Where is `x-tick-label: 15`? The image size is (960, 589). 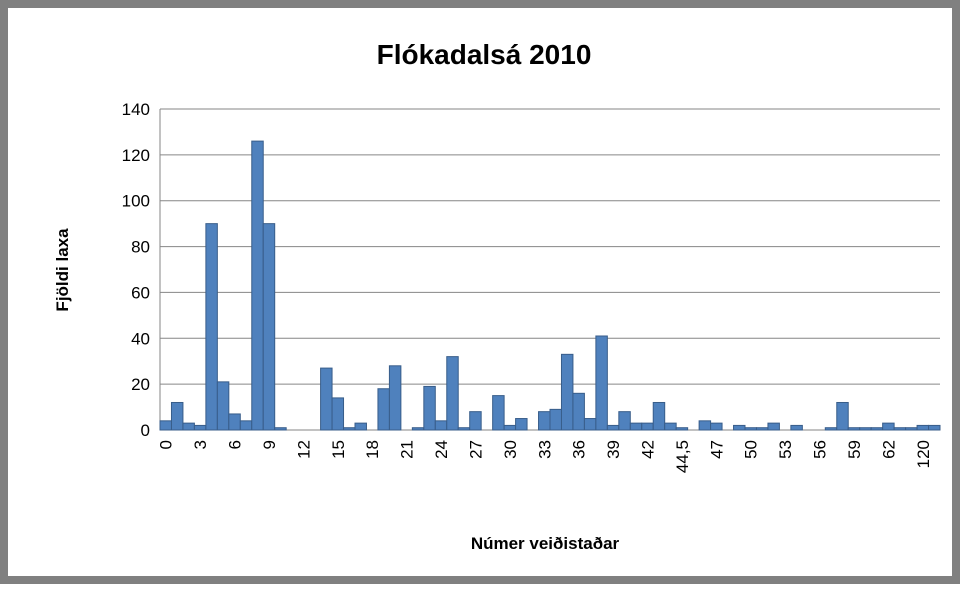 x-tick-label: 15 is located at coordinates (338, 449).